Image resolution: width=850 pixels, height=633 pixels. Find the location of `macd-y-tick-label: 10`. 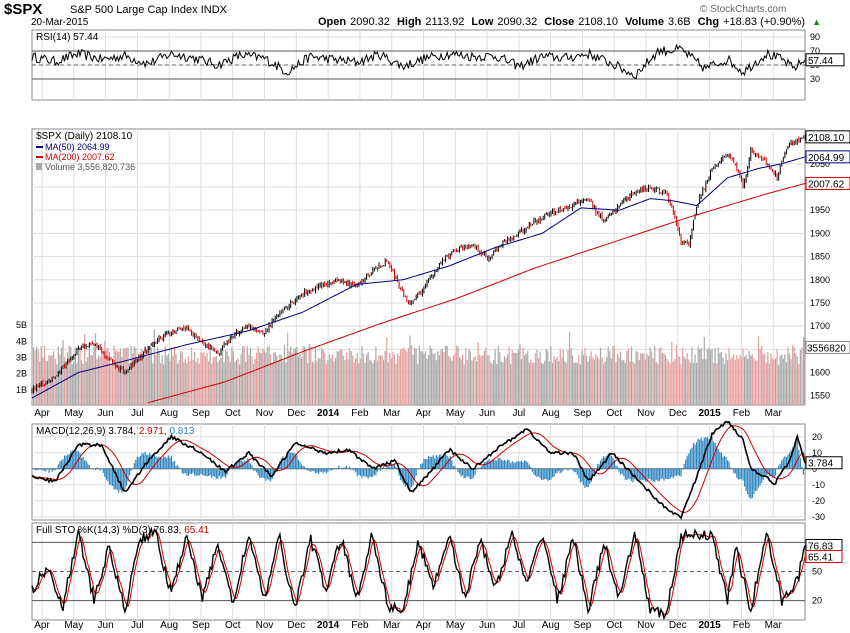

macd-y-tick-label: 10 is located at coordinates (817, 453).